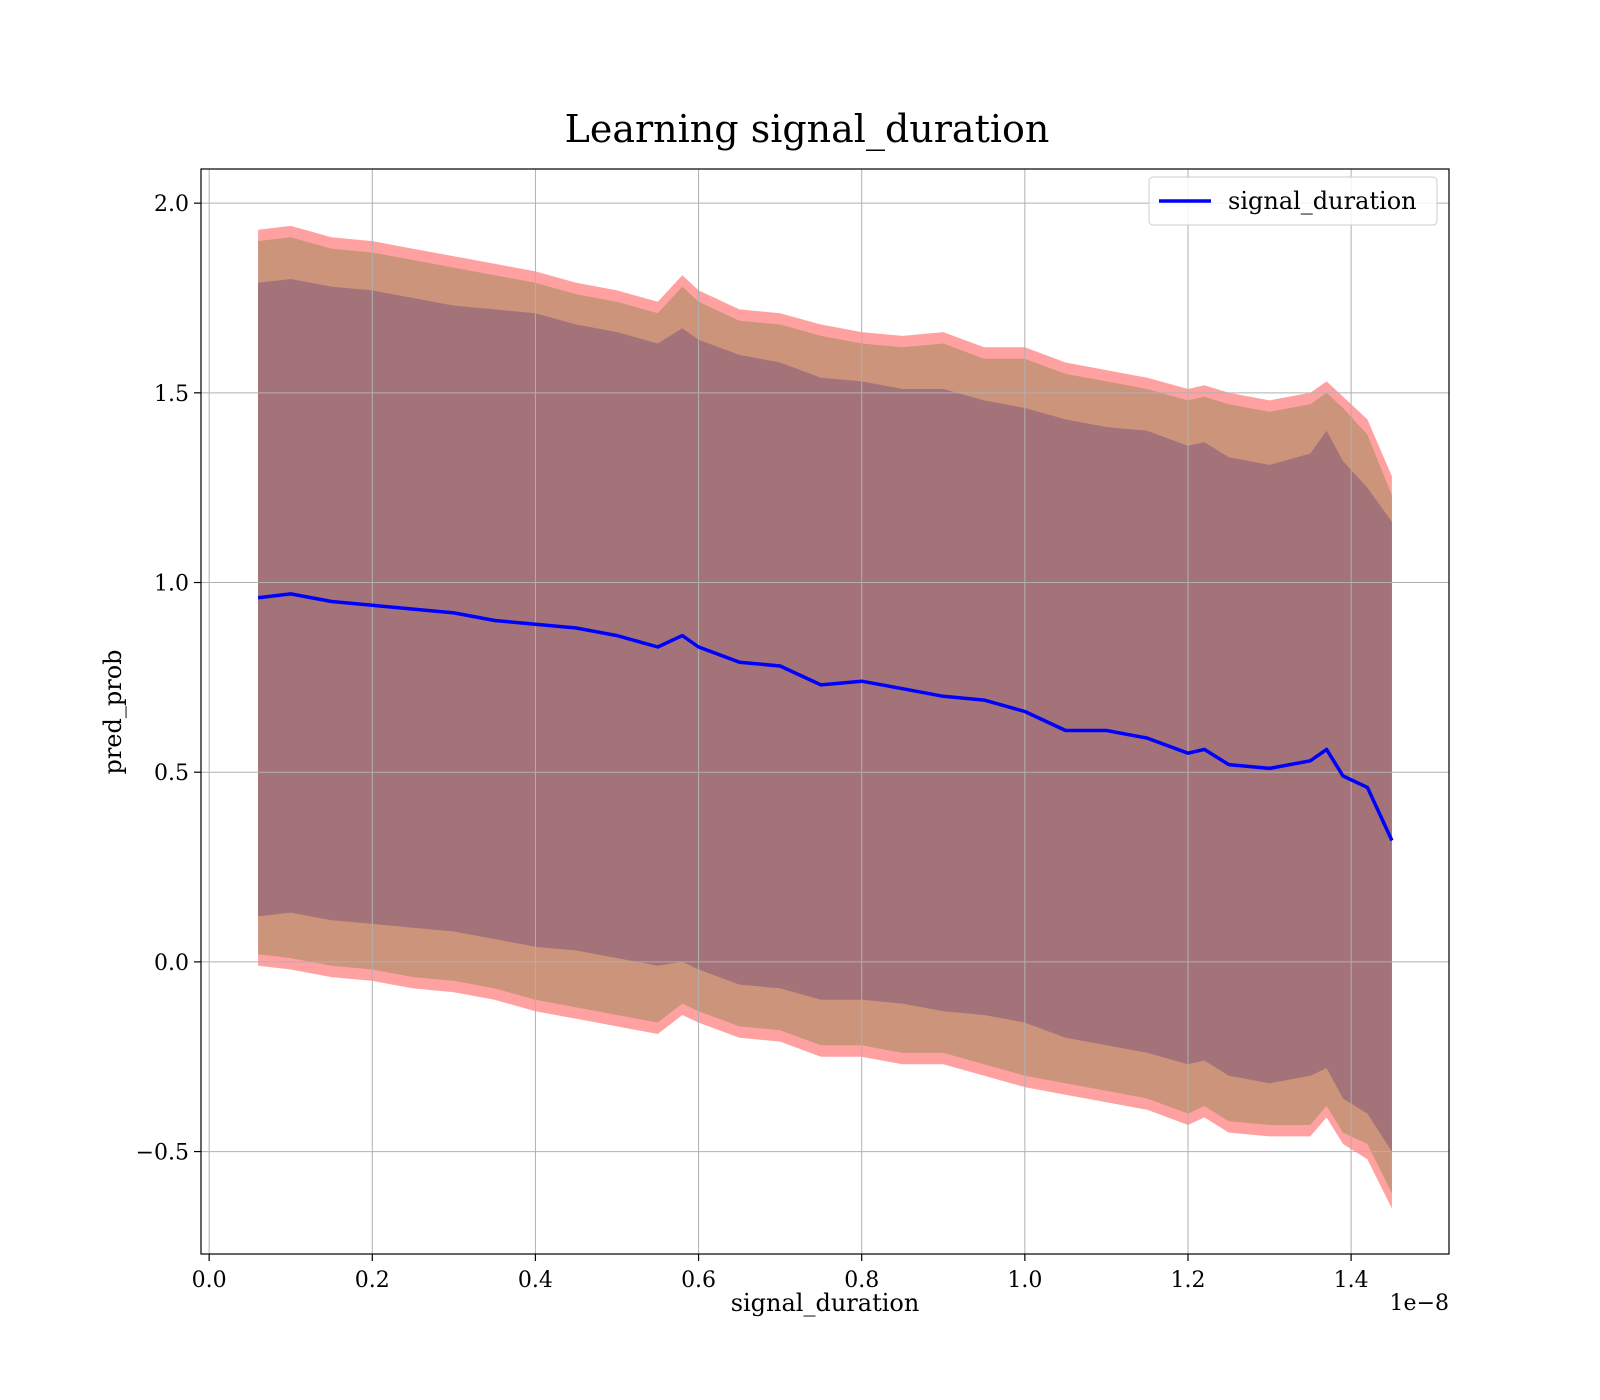 The width and height of the screenshot is (1600, 1400). Describe the element at coordinates (171, 584) in the screenshot. I see `y-tick-label: 1.0` at that location.